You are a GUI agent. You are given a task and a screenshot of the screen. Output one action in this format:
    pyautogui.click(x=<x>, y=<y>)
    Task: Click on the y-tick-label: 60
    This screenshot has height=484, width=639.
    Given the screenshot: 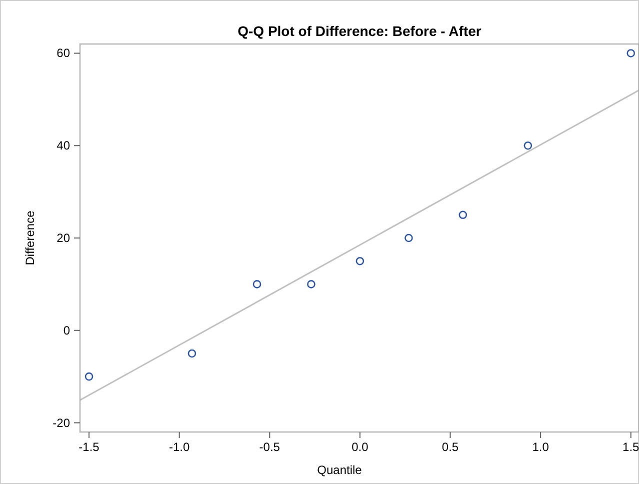 What is the action you would take?
    pyautogui.click(x=63, y=53)
    